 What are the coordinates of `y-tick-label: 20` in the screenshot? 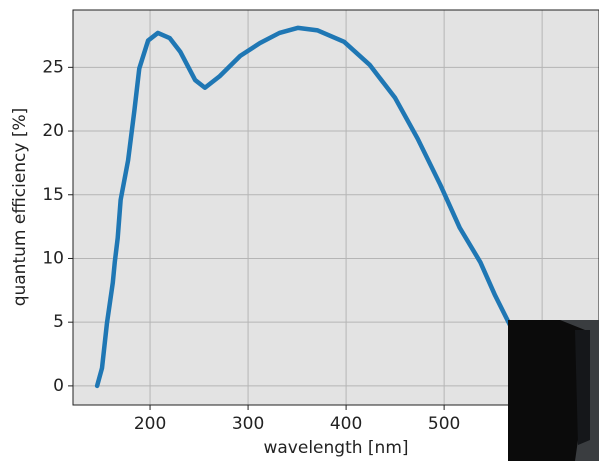 It's located at (53, 131).